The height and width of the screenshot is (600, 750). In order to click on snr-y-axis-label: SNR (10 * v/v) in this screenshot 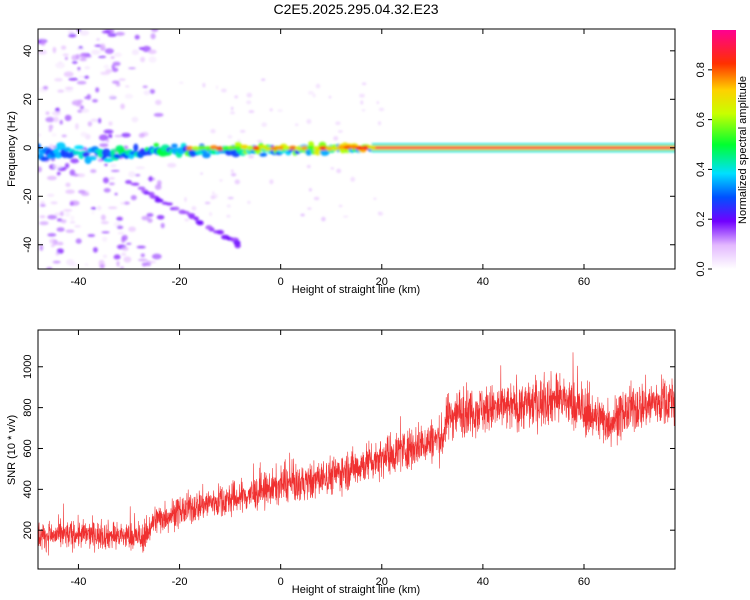, I will do `click(12, 450)`.